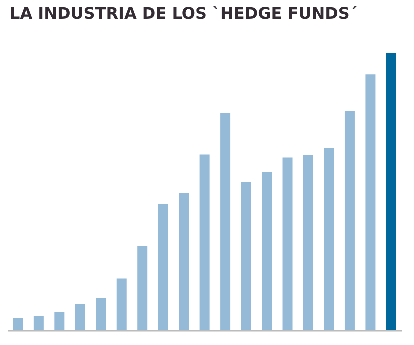 The image size is (414, 345). I want to click on chart-title: LA INDUSTRIA DE LOS `HEDGE FUNDS´, so click(184, 14).